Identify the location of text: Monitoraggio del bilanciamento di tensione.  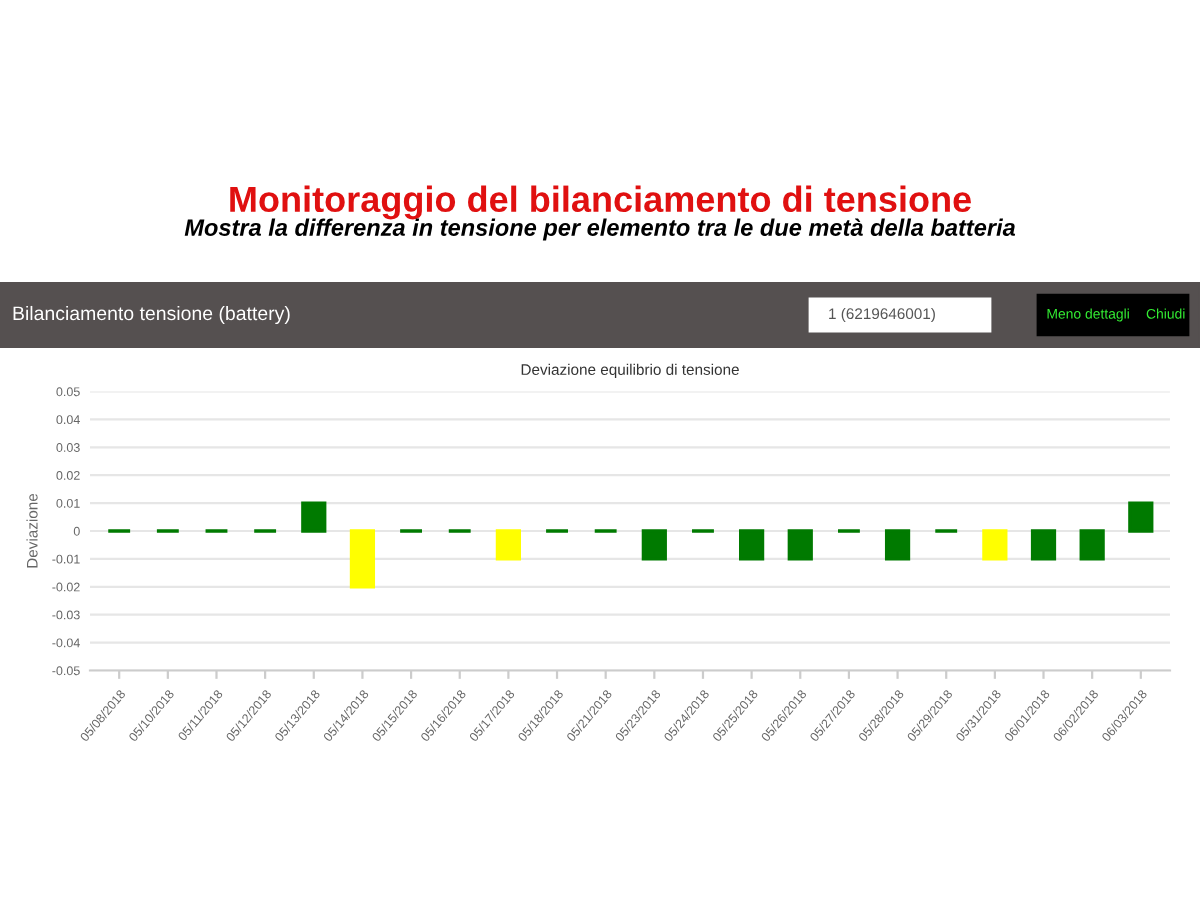
(600, 202).